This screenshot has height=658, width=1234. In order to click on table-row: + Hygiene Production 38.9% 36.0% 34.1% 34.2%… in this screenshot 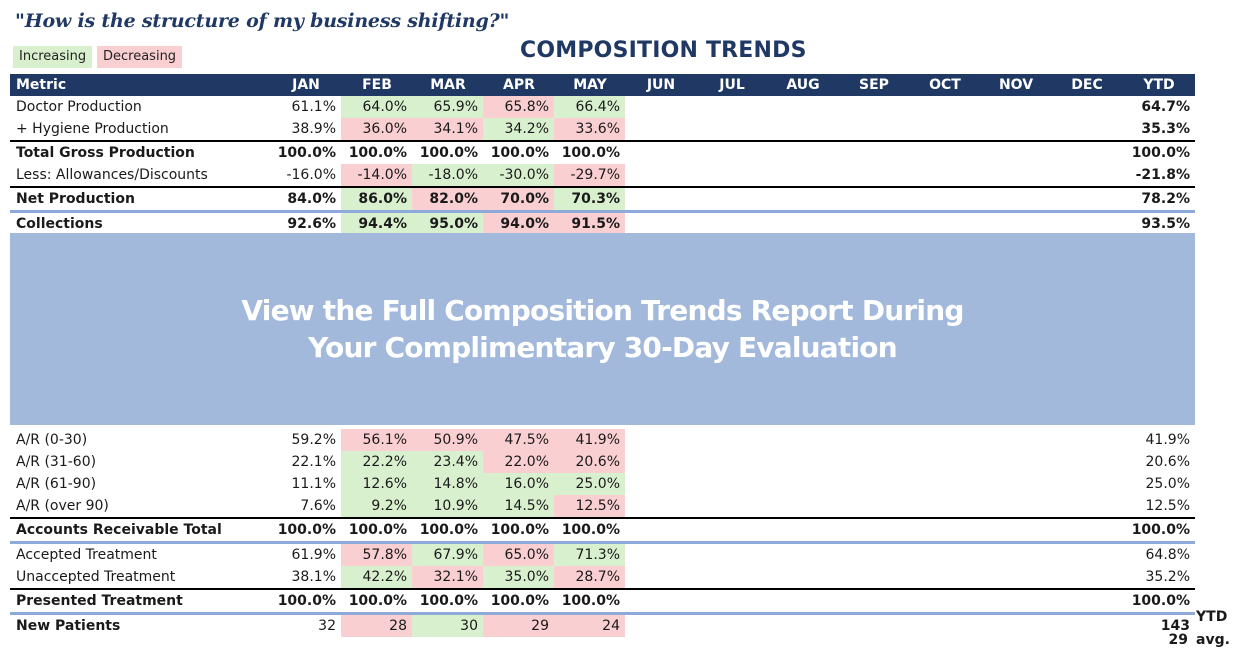, I will do `click(602, 129)`.